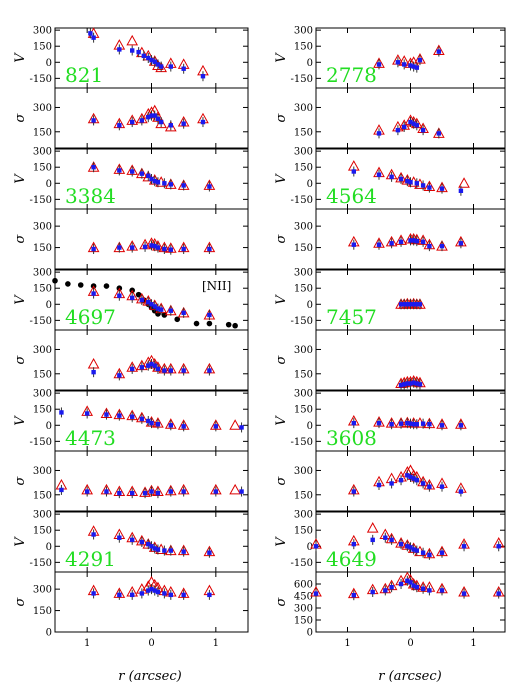  I want to click on x-axis-label-right: r (arcsec), so click(409, 676).